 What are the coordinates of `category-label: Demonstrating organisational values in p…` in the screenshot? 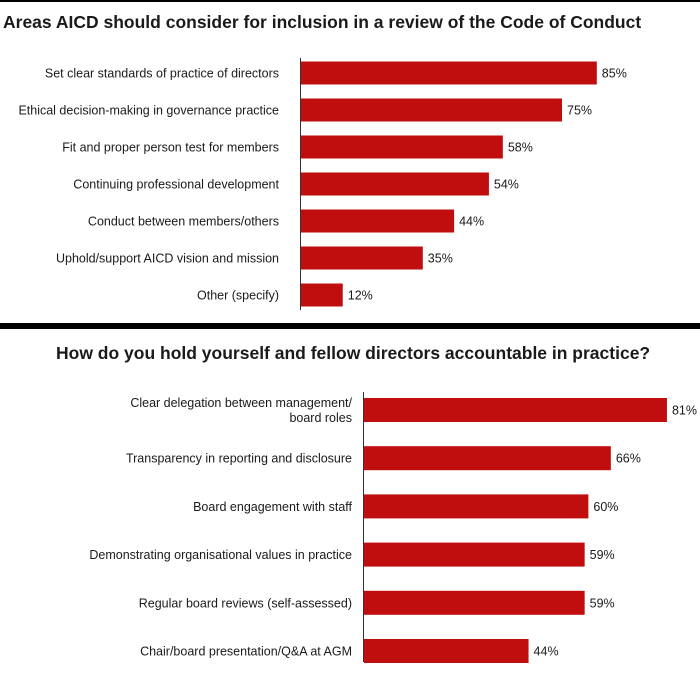 It's located at (220, 555).